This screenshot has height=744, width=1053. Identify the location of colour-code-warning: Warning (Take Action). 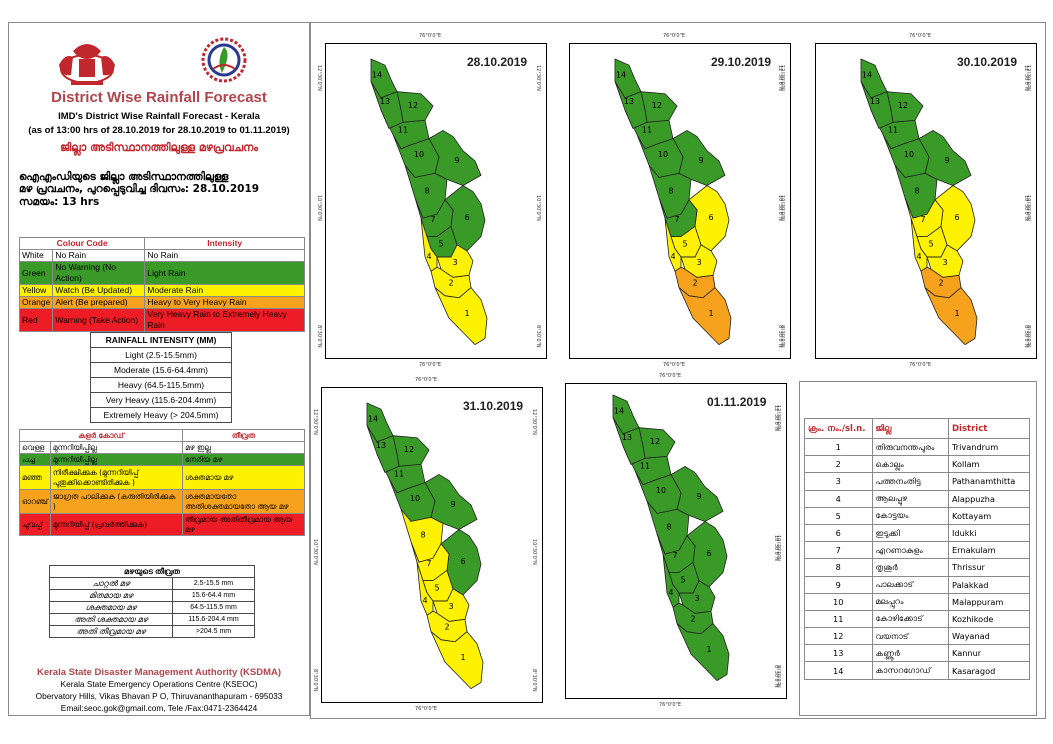
(99, 320).